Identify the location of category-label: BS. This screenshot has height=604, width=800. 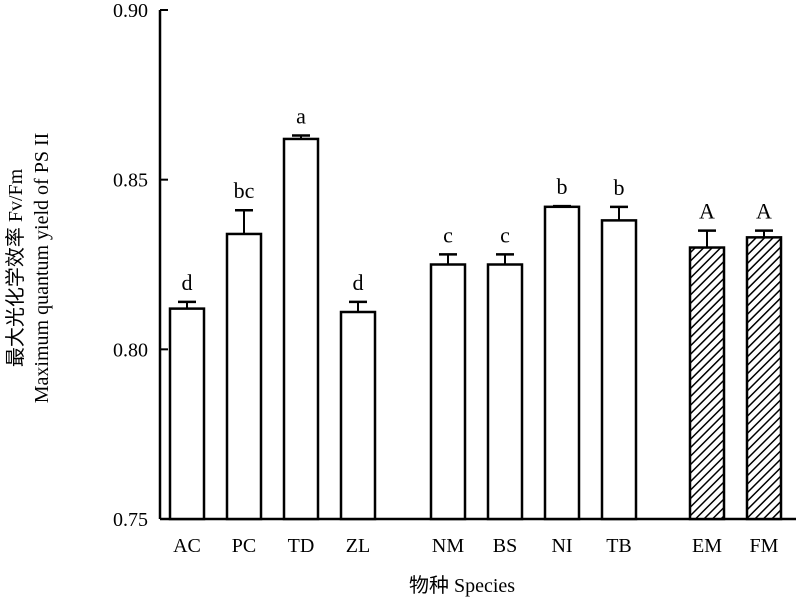
(505, 546).